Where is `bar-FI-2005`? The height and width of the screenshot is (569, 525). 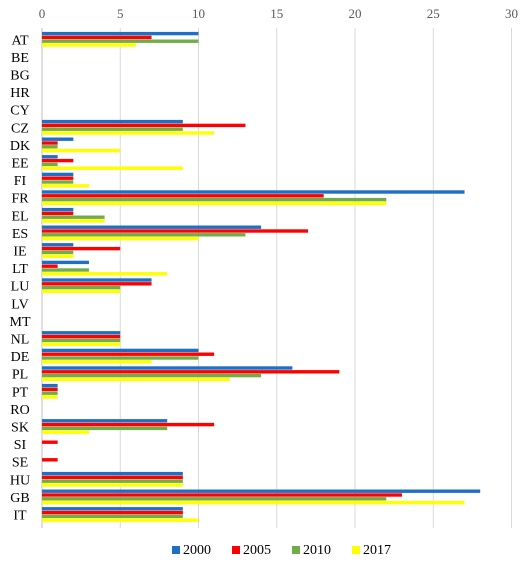
bar-FI-2005 is located at coordinates (58, 178).